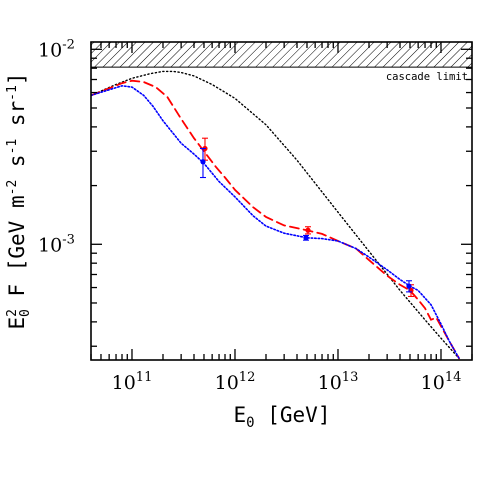  Describe the element at coordinates (338, 382) in the screenshot. I see `x-tick-label: 1013` at that location.